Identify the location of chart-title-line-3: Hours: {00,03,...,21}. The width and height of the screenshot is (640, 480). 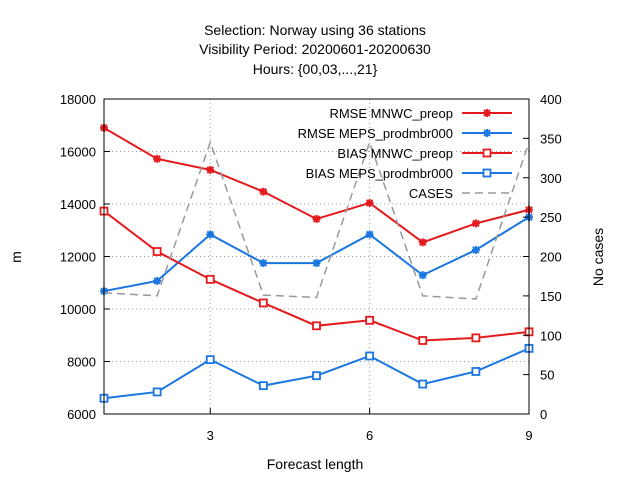
(315, 69).